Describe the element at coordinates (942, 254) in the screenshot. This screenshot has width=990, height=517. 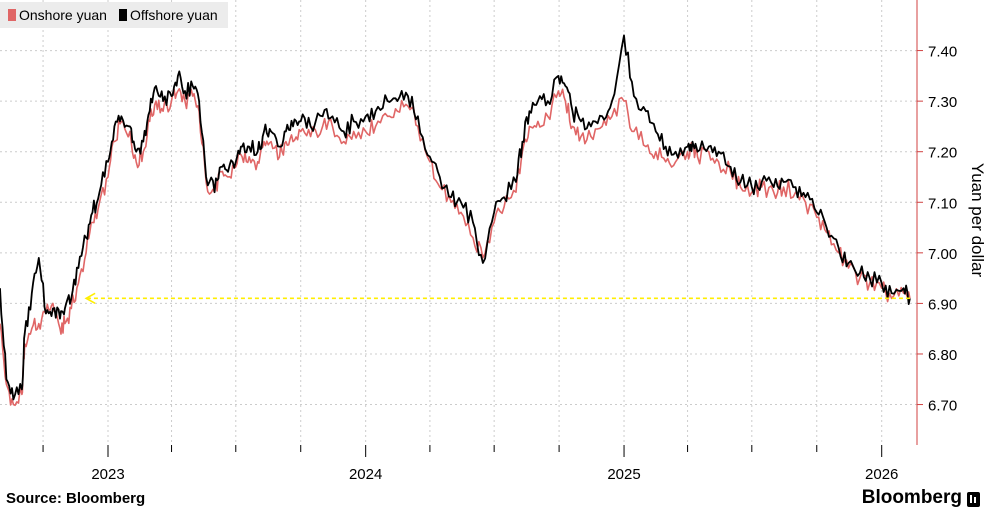
I see `ytick-label: 7.00` at that location.